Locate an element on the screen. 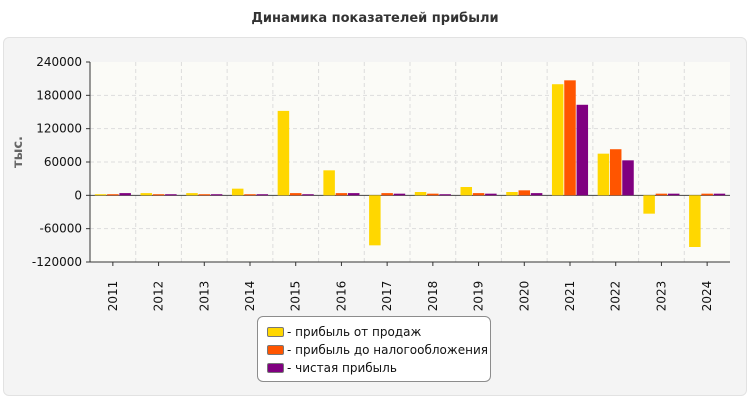 The width and height of the screenshot is (750, 400). x-tick-label: 2015 is located at coordinates (296, 296).